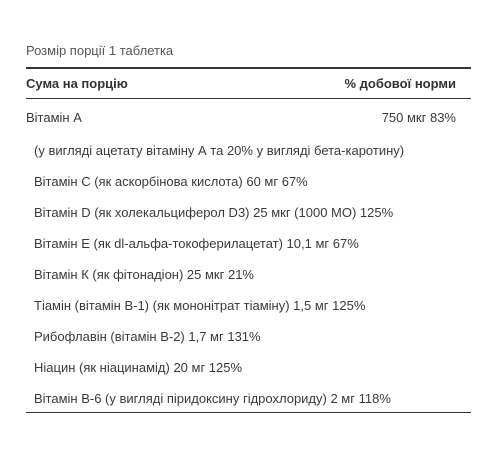 The height and width of the screenshot is (450, 500). I want to click on column-header-amount: Сума на порцію, so click(77, 83).